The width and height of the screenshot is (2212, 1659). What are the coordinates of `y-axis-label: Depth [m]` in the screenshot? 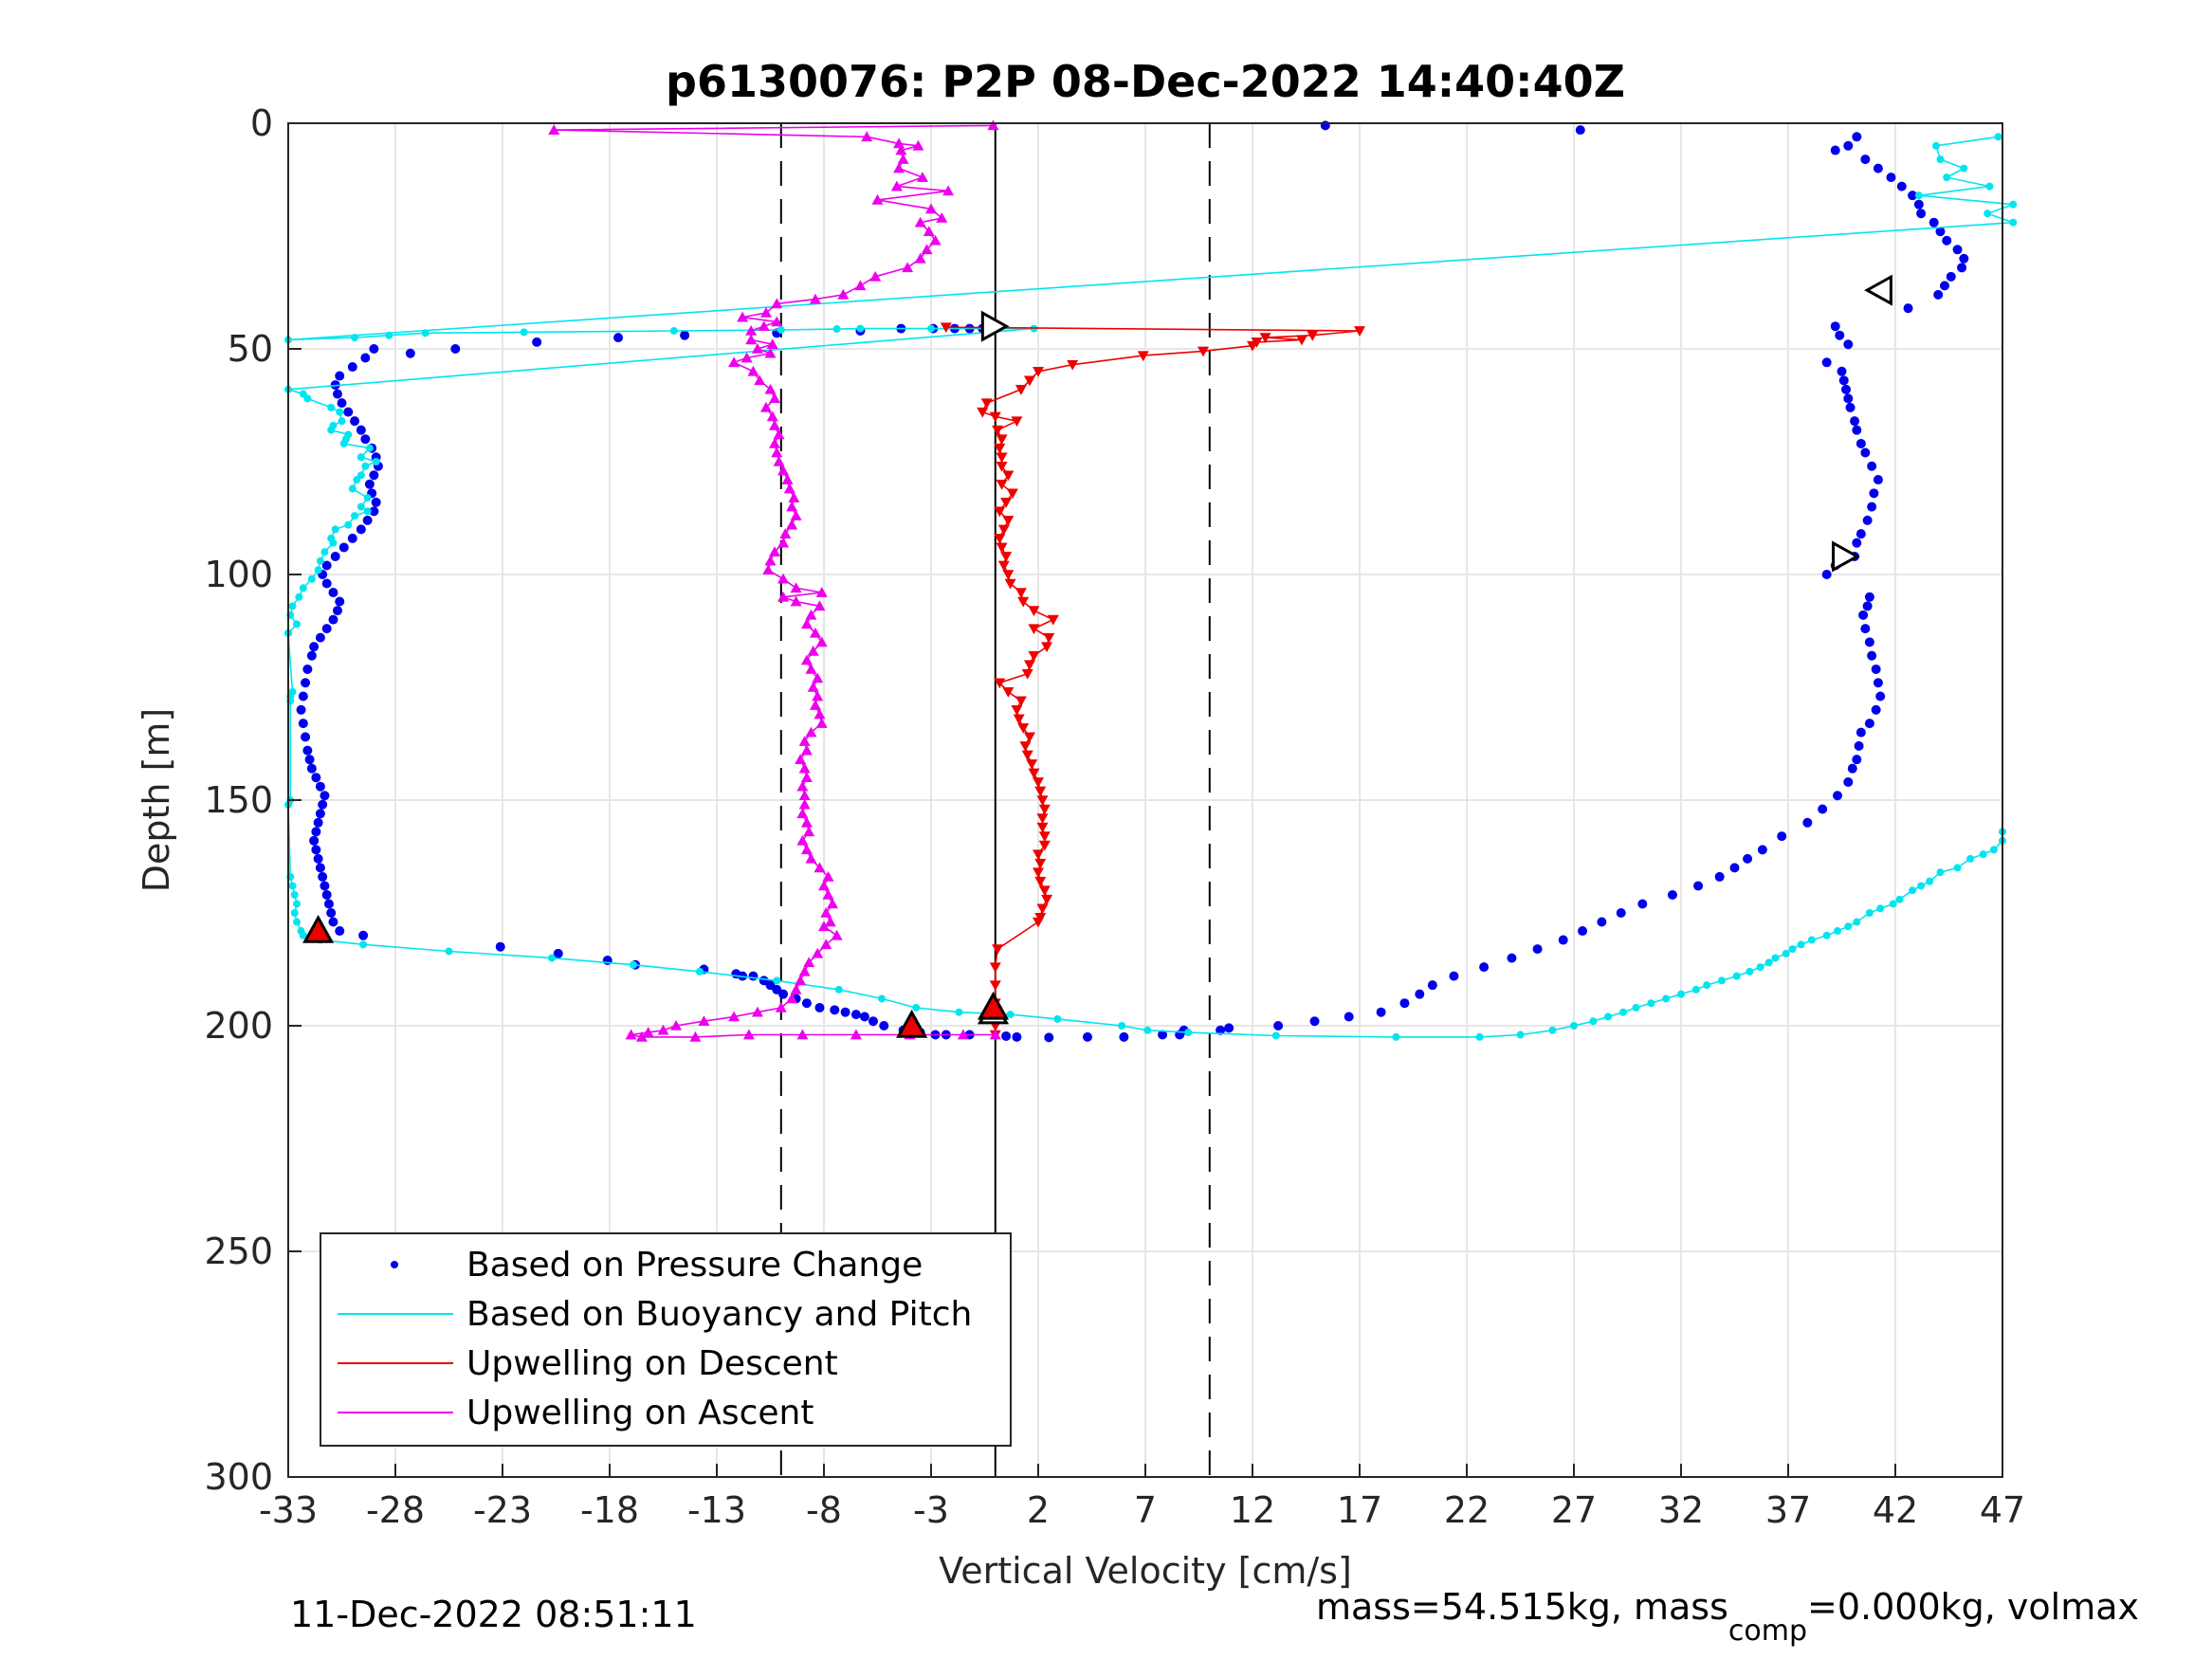 It's located at (156, 800).